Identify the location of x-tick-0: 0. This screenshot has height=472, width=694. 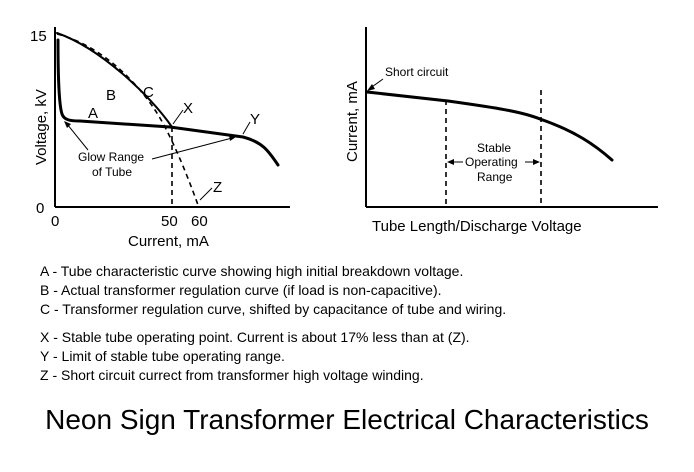
(55, 221).